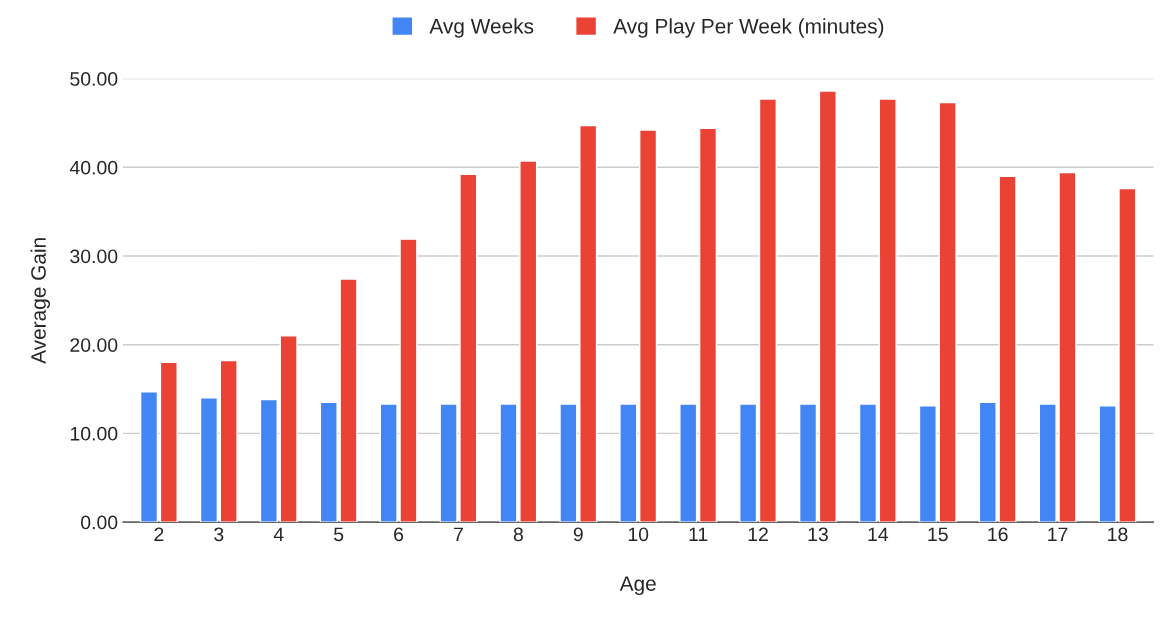  Describe the element at coordinates (758, 534) in the screenshot. I see `x-tick-label: 12` at that location.